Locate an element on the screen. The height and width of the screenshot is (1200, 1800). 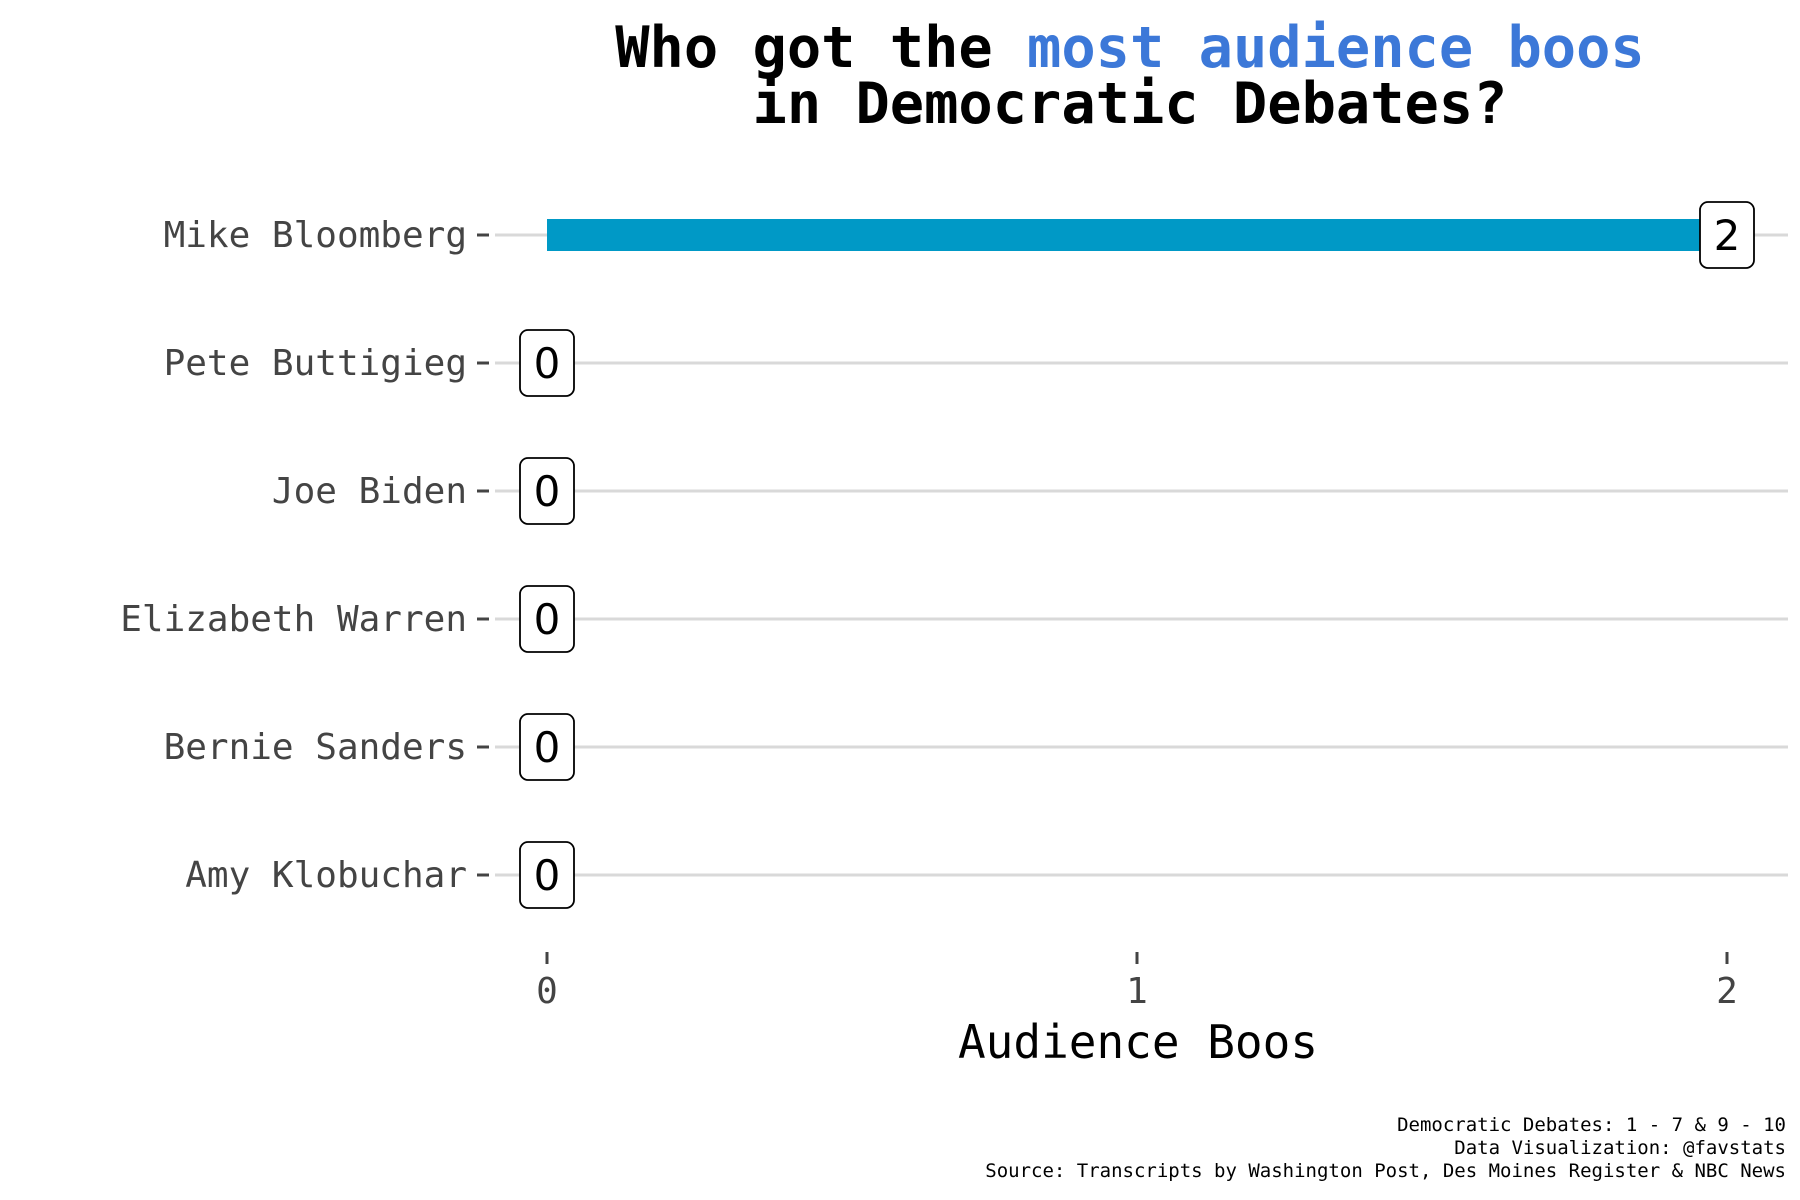
category-label: Pete Buttigieg is located at coordinates (315, 363).